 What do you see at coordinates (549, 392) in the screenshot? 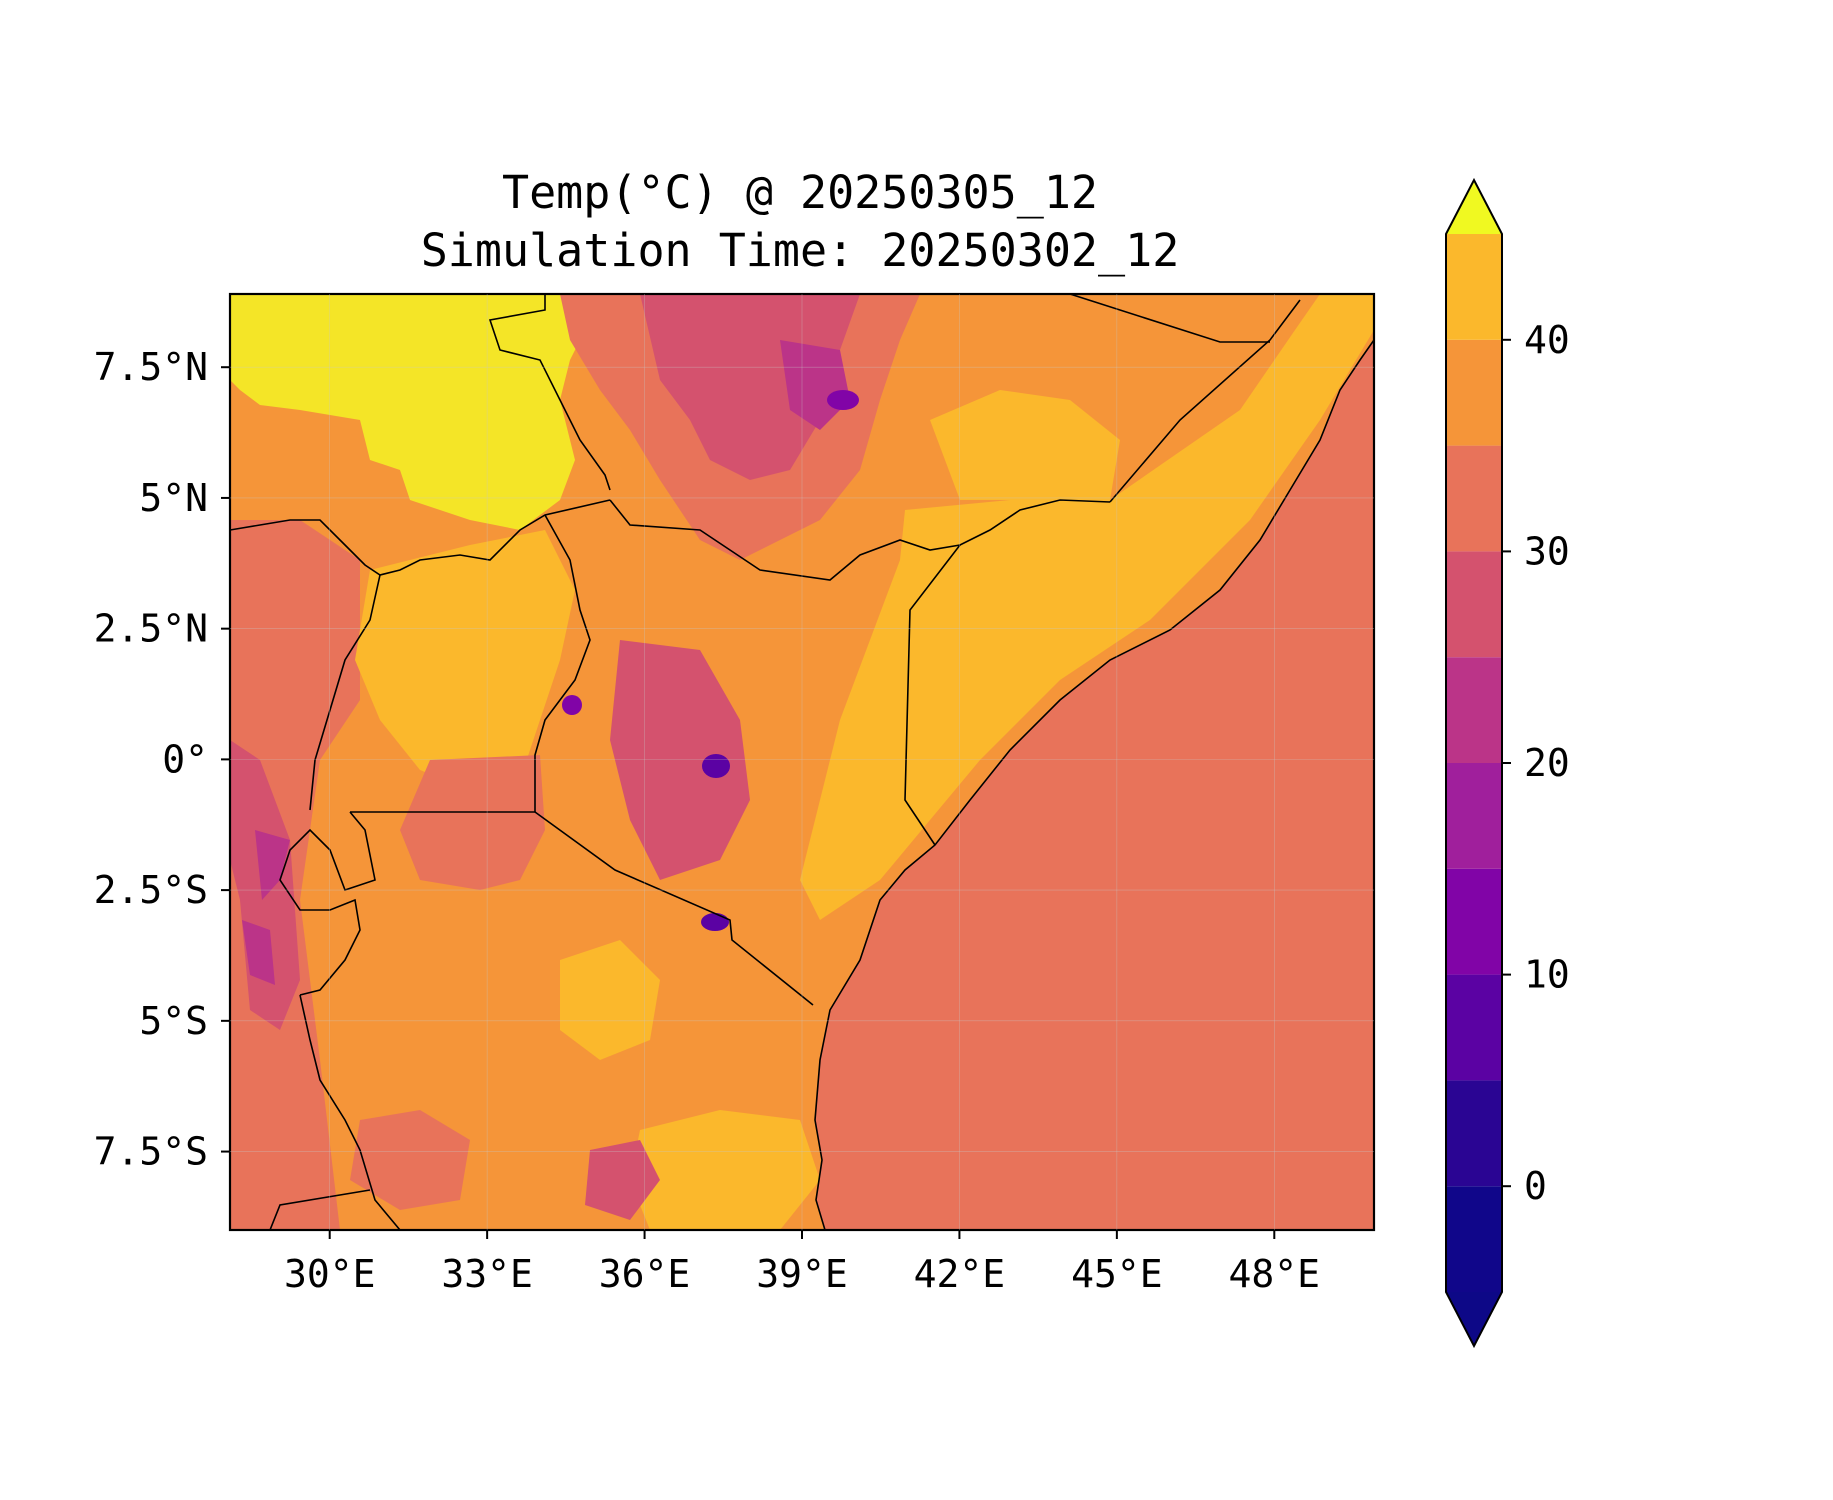
I see `sudan-ethiopia-border` at bounding box center [549, 392].